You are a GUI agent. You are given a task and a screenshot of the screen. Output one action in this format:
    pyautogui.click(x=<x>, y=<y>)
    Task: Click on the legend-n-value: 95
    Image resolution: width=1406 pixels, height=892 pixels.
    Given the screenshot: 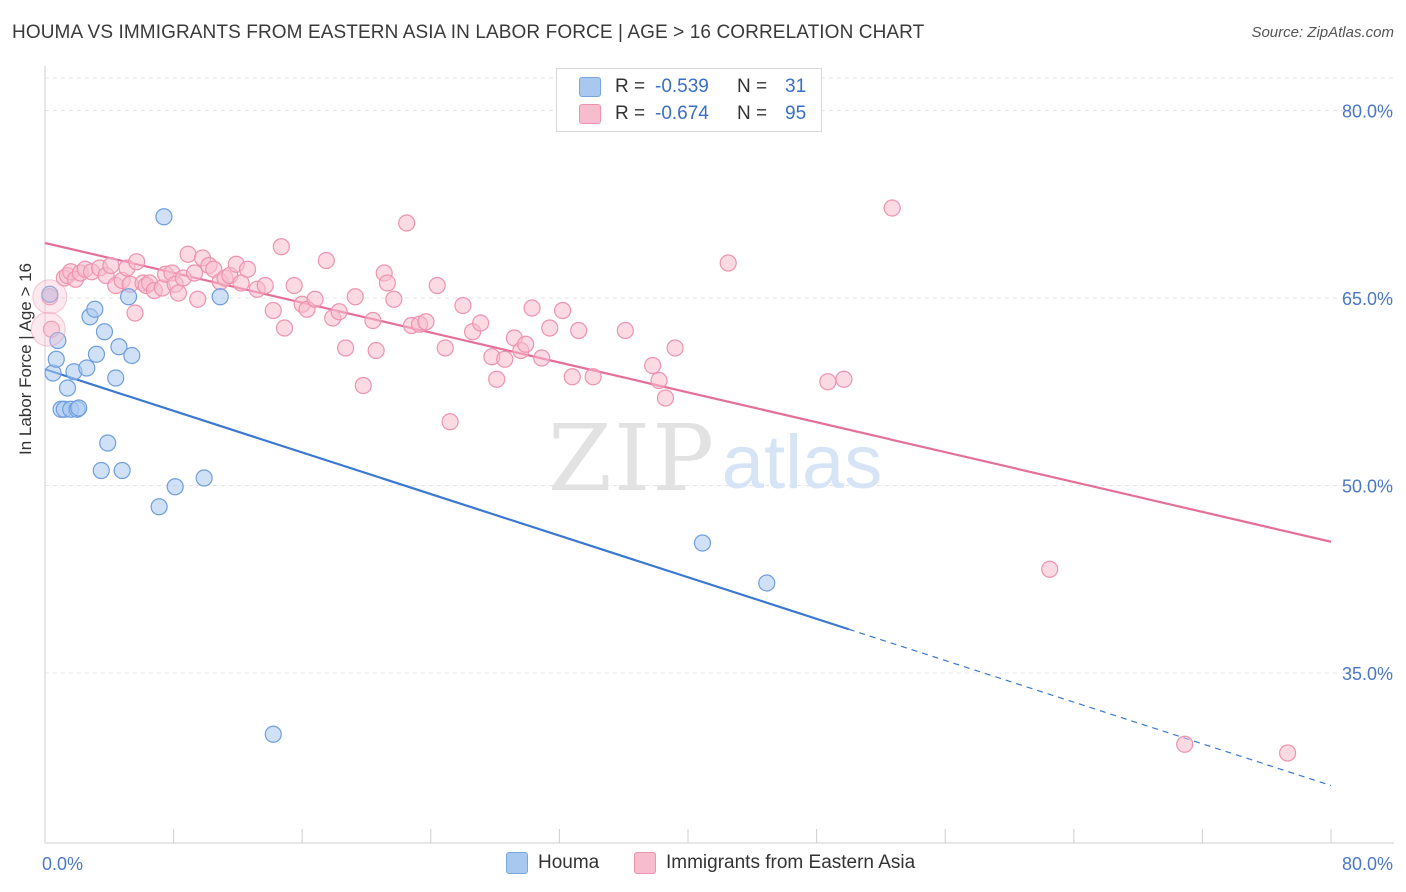 What is the action you would take?
    pyautogui.click(x=796, y=113)
    